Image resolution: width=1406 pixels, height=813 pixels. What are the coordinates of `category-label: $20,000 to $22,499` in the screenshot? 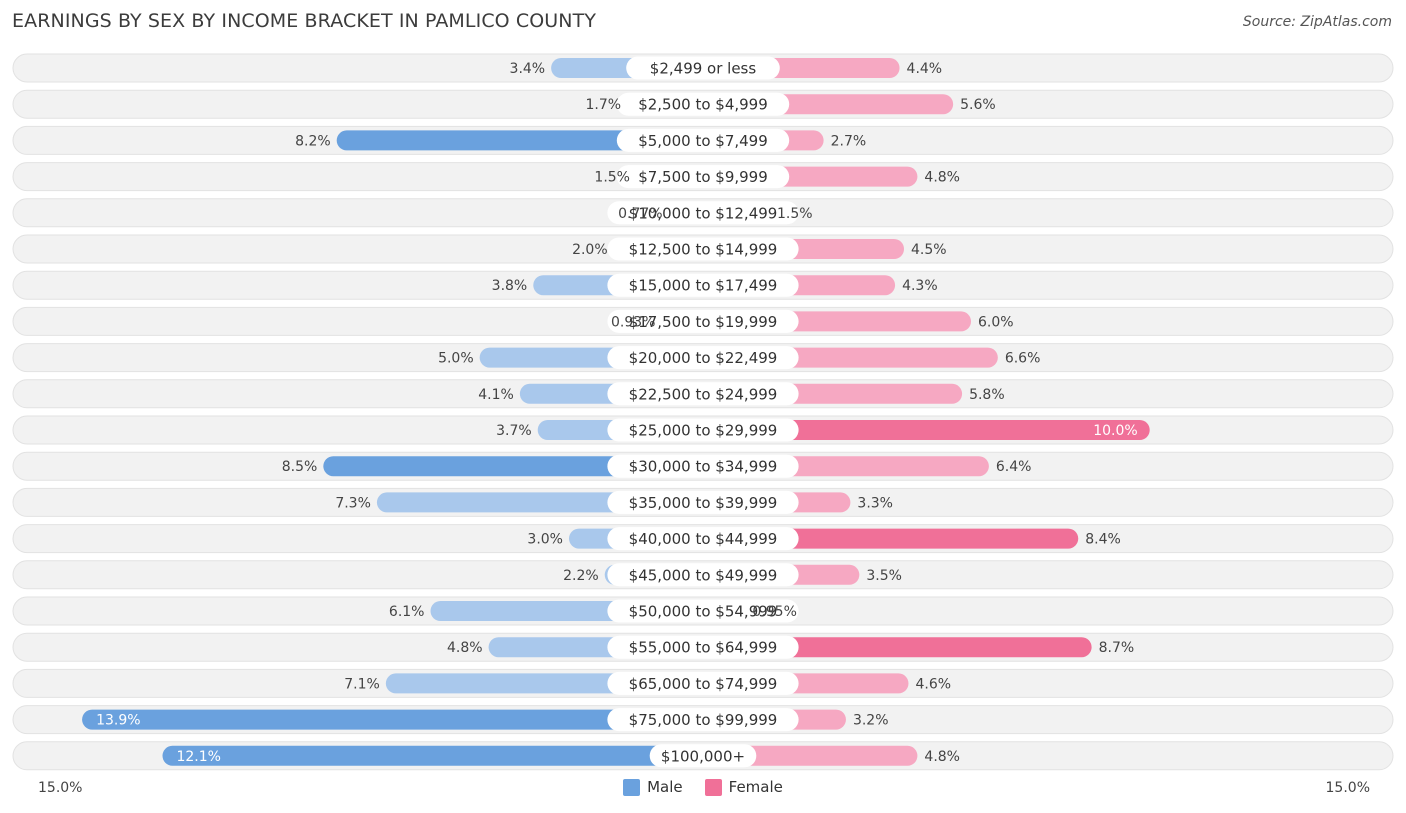 It's located at (703, 358).